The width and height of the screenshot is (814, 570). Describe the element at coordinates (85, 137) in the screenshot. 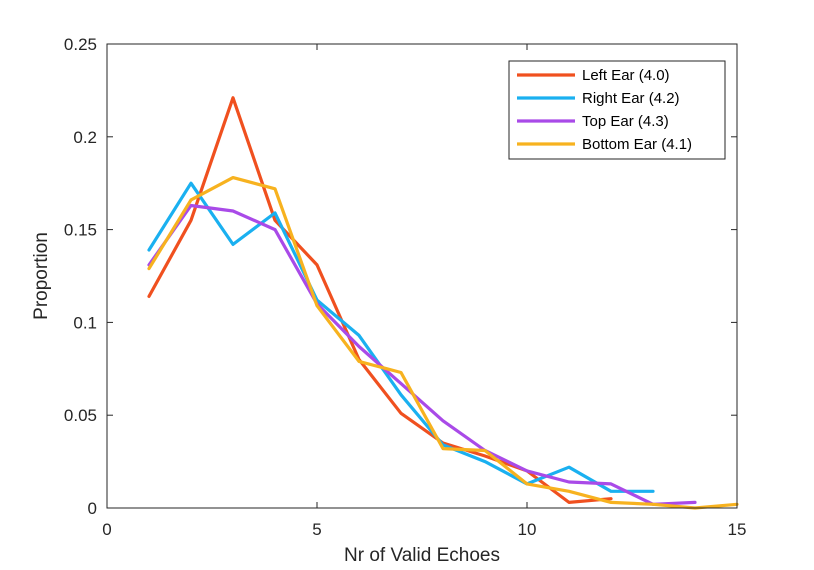

I see `y-tick-label: 0.2` at that location.